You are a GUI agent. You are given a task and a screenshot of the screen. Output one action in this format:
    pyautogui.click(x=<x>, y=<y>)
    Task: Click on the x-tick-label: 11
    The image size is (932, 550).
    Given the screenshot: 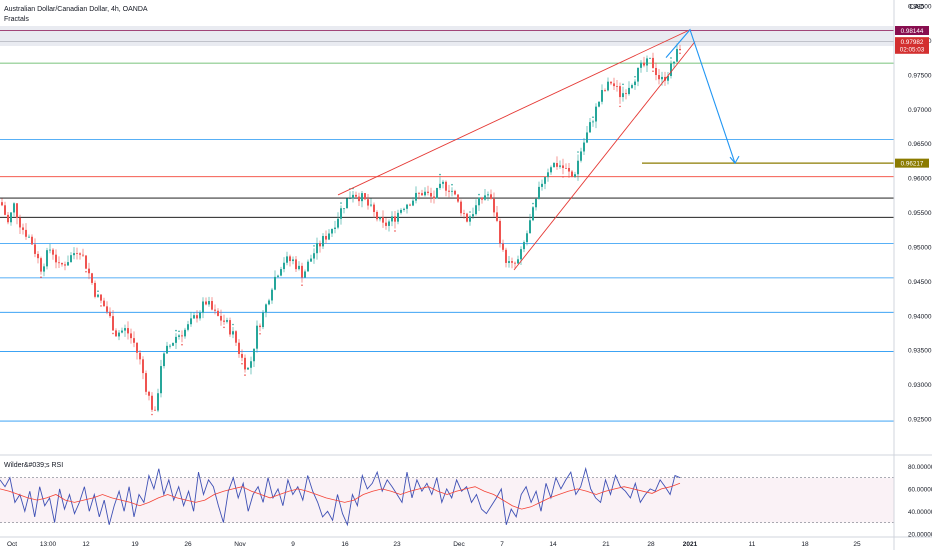 What is the action you would take?
    pyautogui.click(x=752, y=544)
    